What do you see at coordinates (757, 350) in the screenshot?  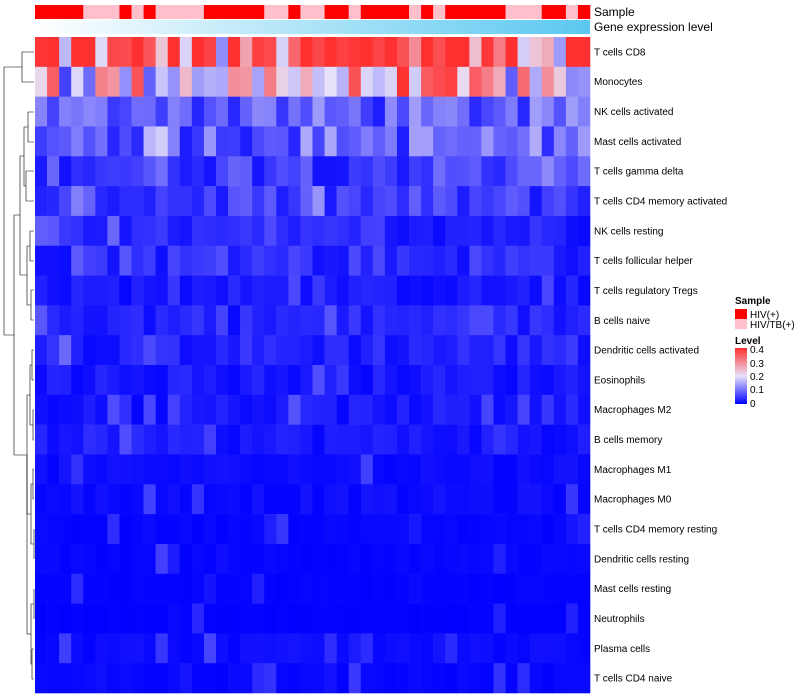 I see `level-tick-label: 0.4` at bounding box center [757, 350].